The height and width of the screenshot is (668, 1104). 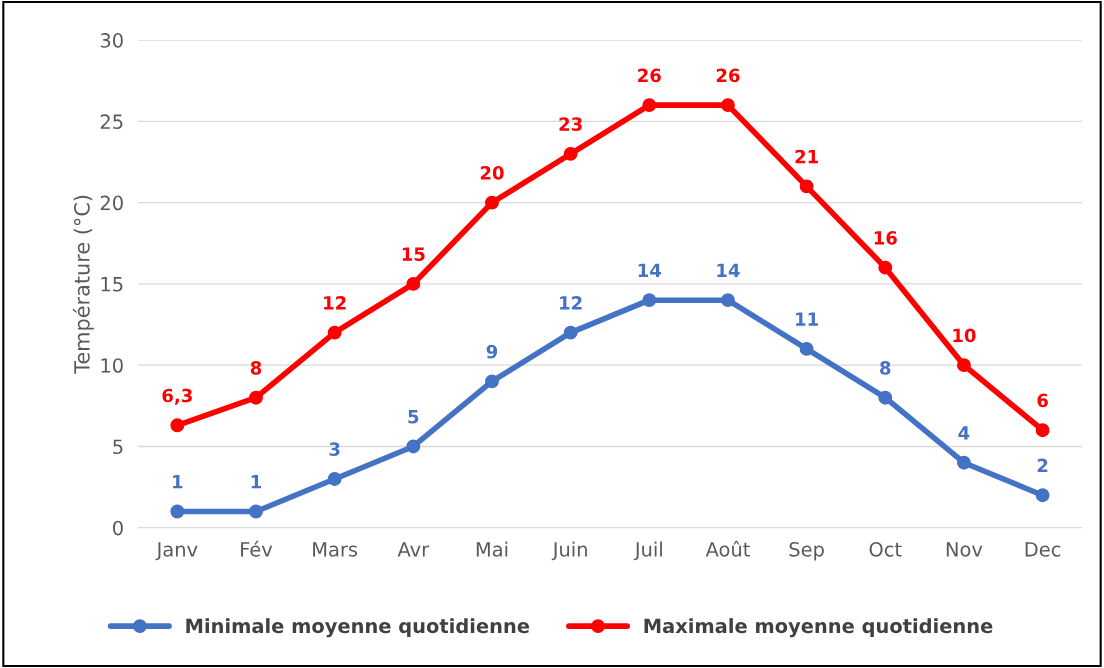 I want to click on data-label: 9, so click(x=492, y=351).